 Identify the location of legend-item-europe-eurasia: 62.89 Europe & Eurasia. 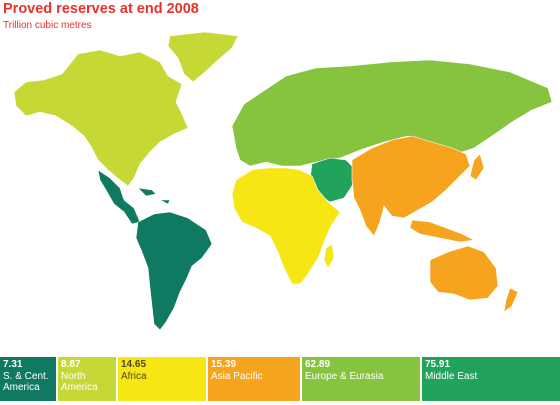
(361, 379).